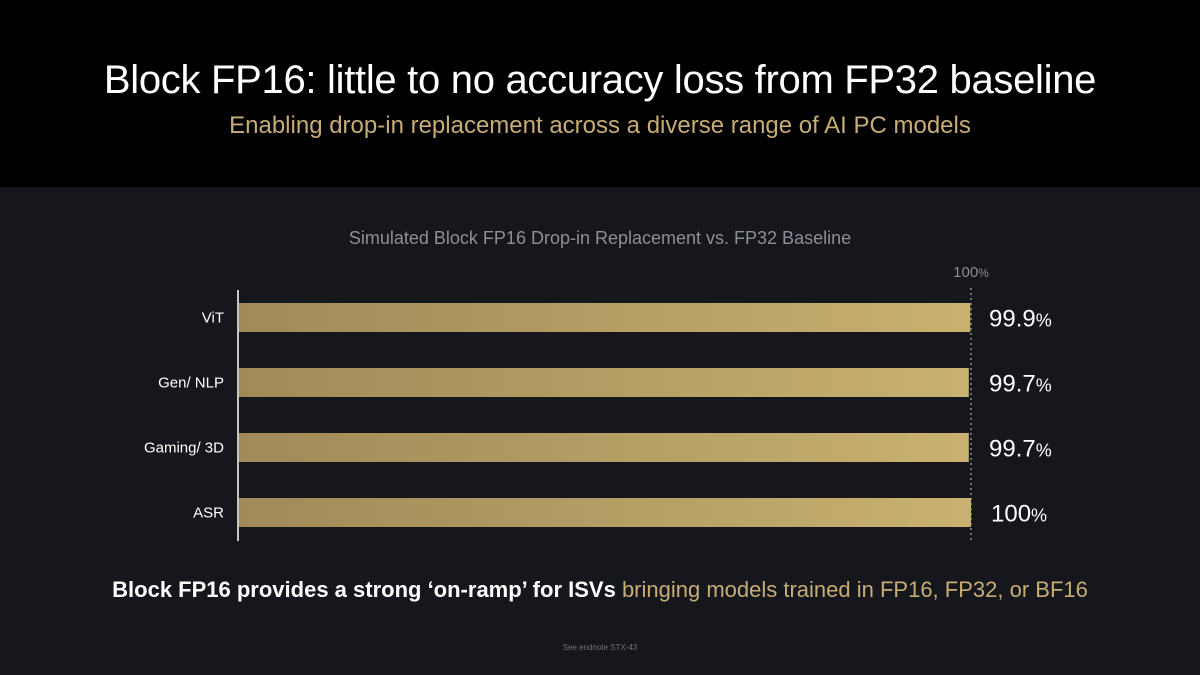 The height and width of the screenshot is (675, 1200). Describe the element at coordinates (191, 383) in the screenshot. I see `category-label-1: Gen/ NLP` at that location.